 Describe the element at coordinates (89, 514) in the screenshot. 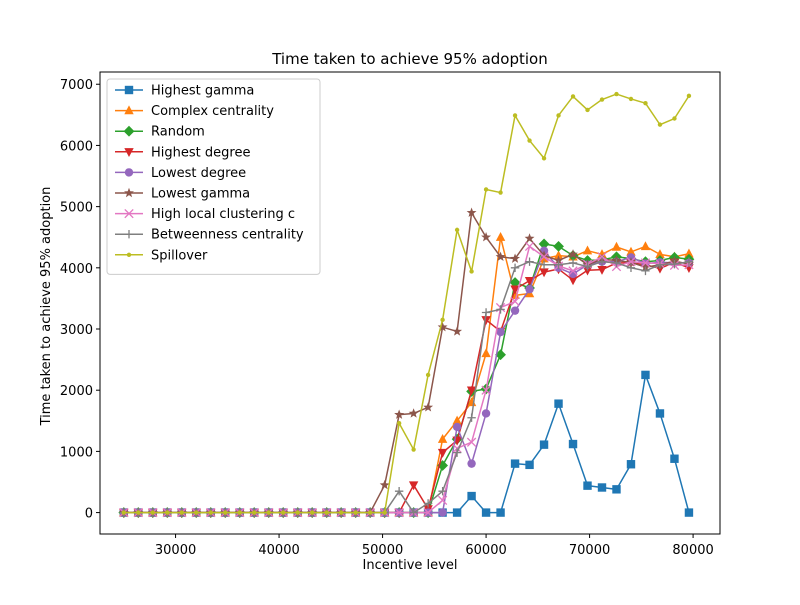

I see `y-tick-label: 0` at that location.